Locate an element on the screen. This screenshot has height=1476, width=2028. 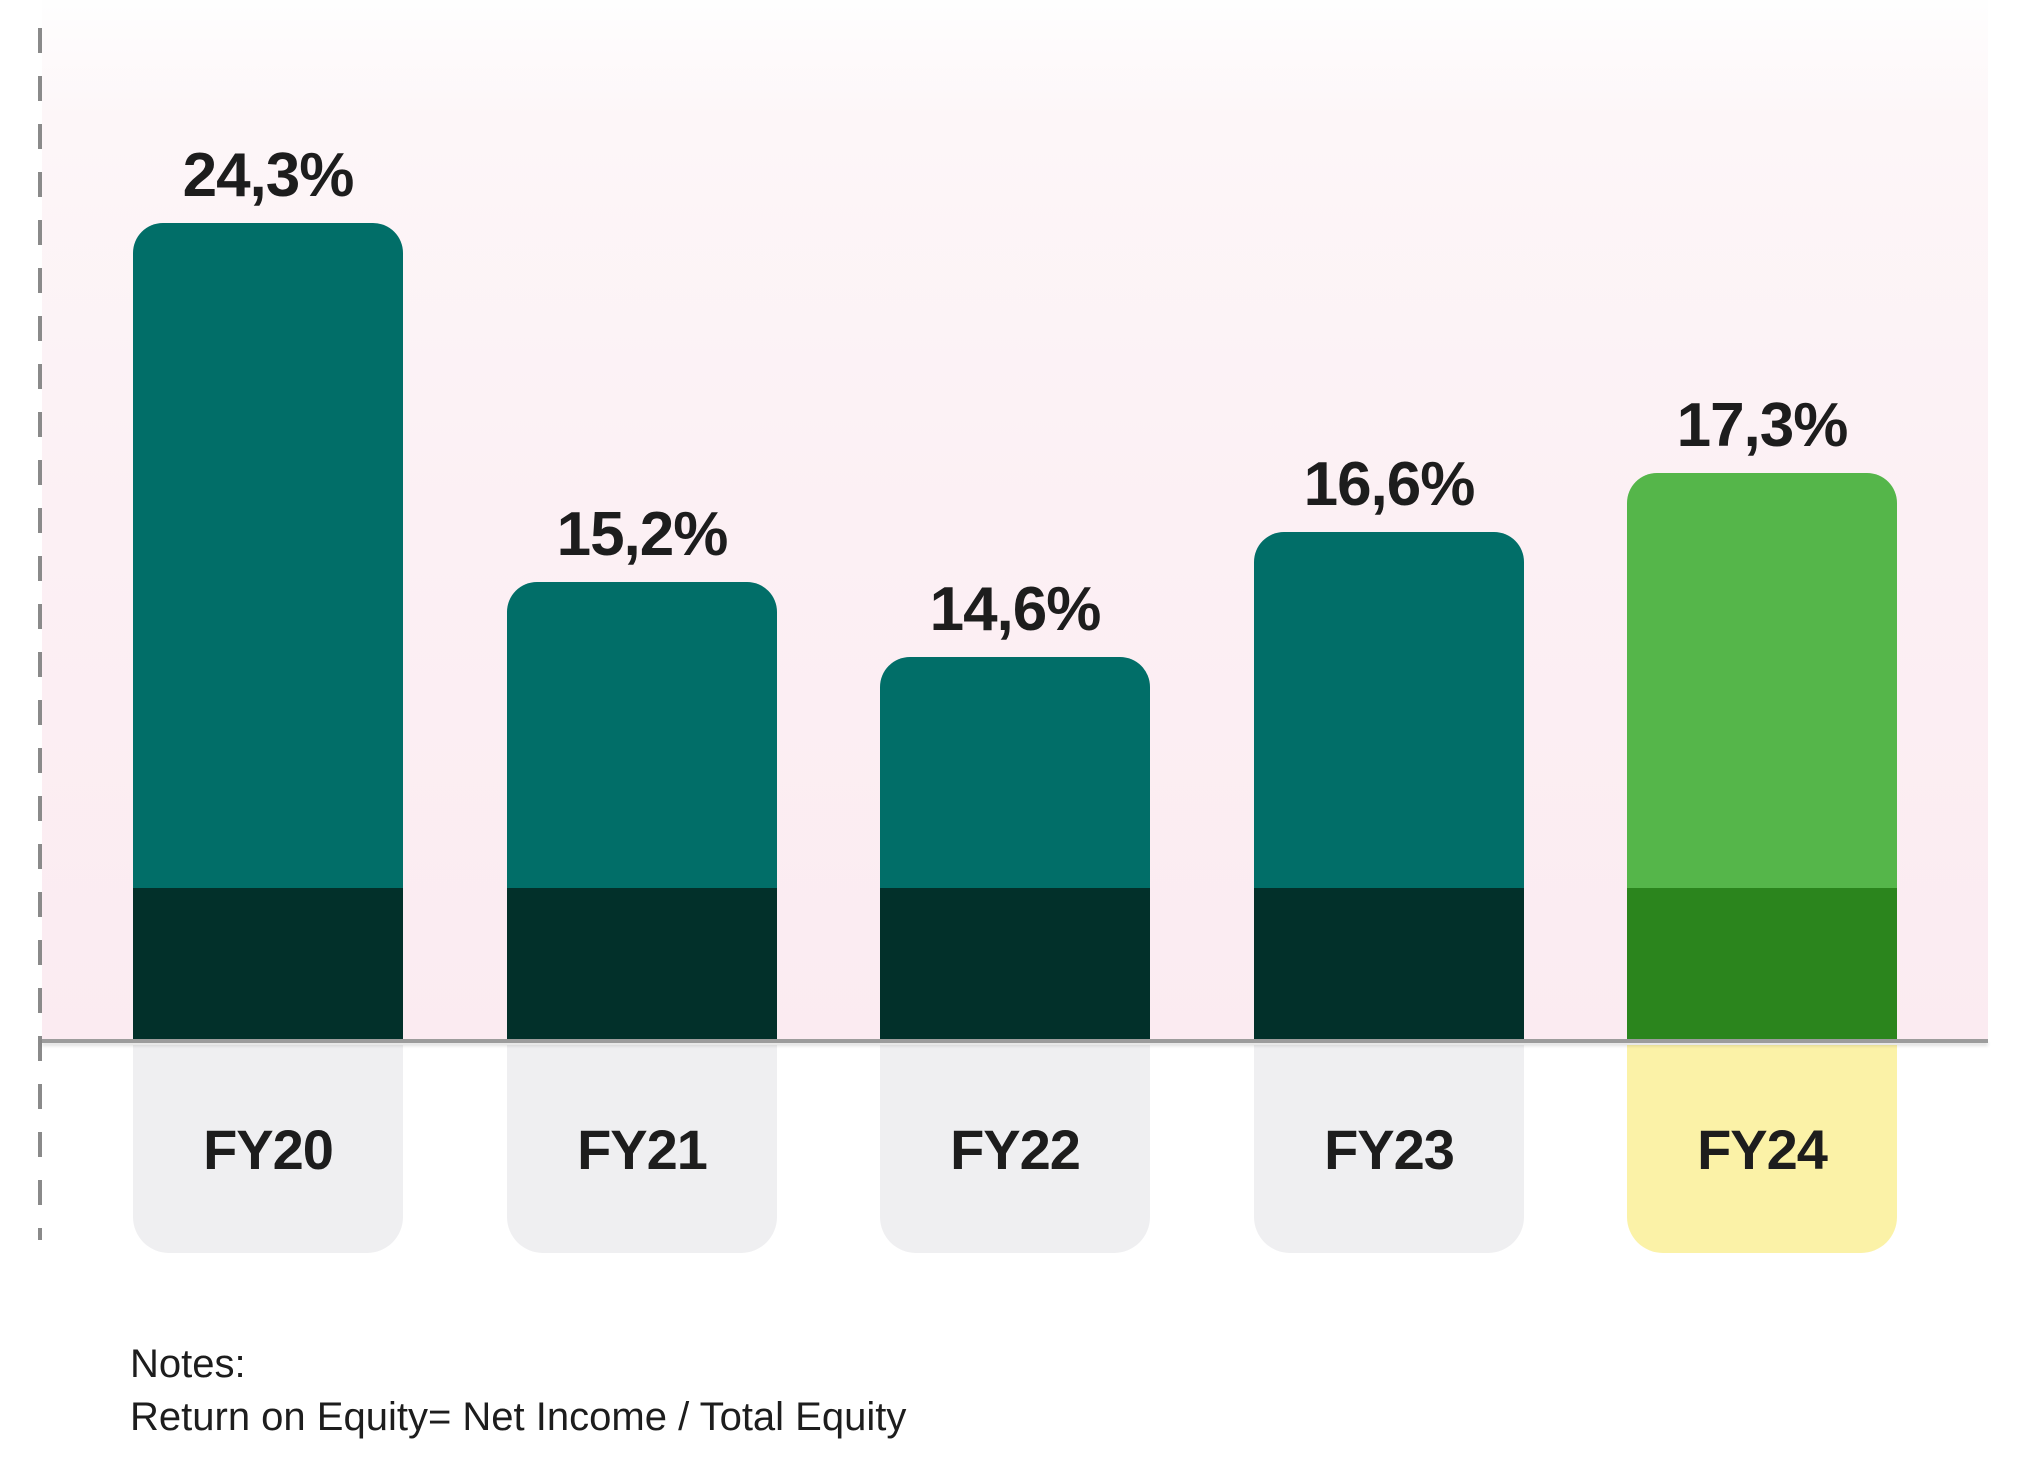
category-label-fy24: FY24 is located at coordinates (1762, 1149).